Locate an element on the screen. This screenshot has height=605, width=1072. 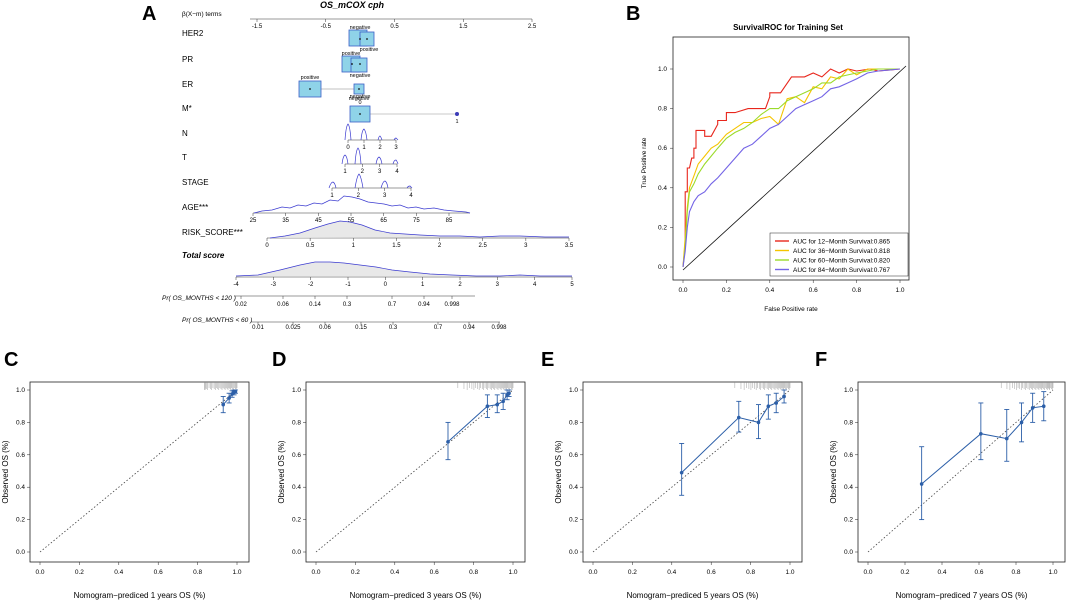
risk-score-axis-tick-label: 1.5 is located at coordinates (396, 246).